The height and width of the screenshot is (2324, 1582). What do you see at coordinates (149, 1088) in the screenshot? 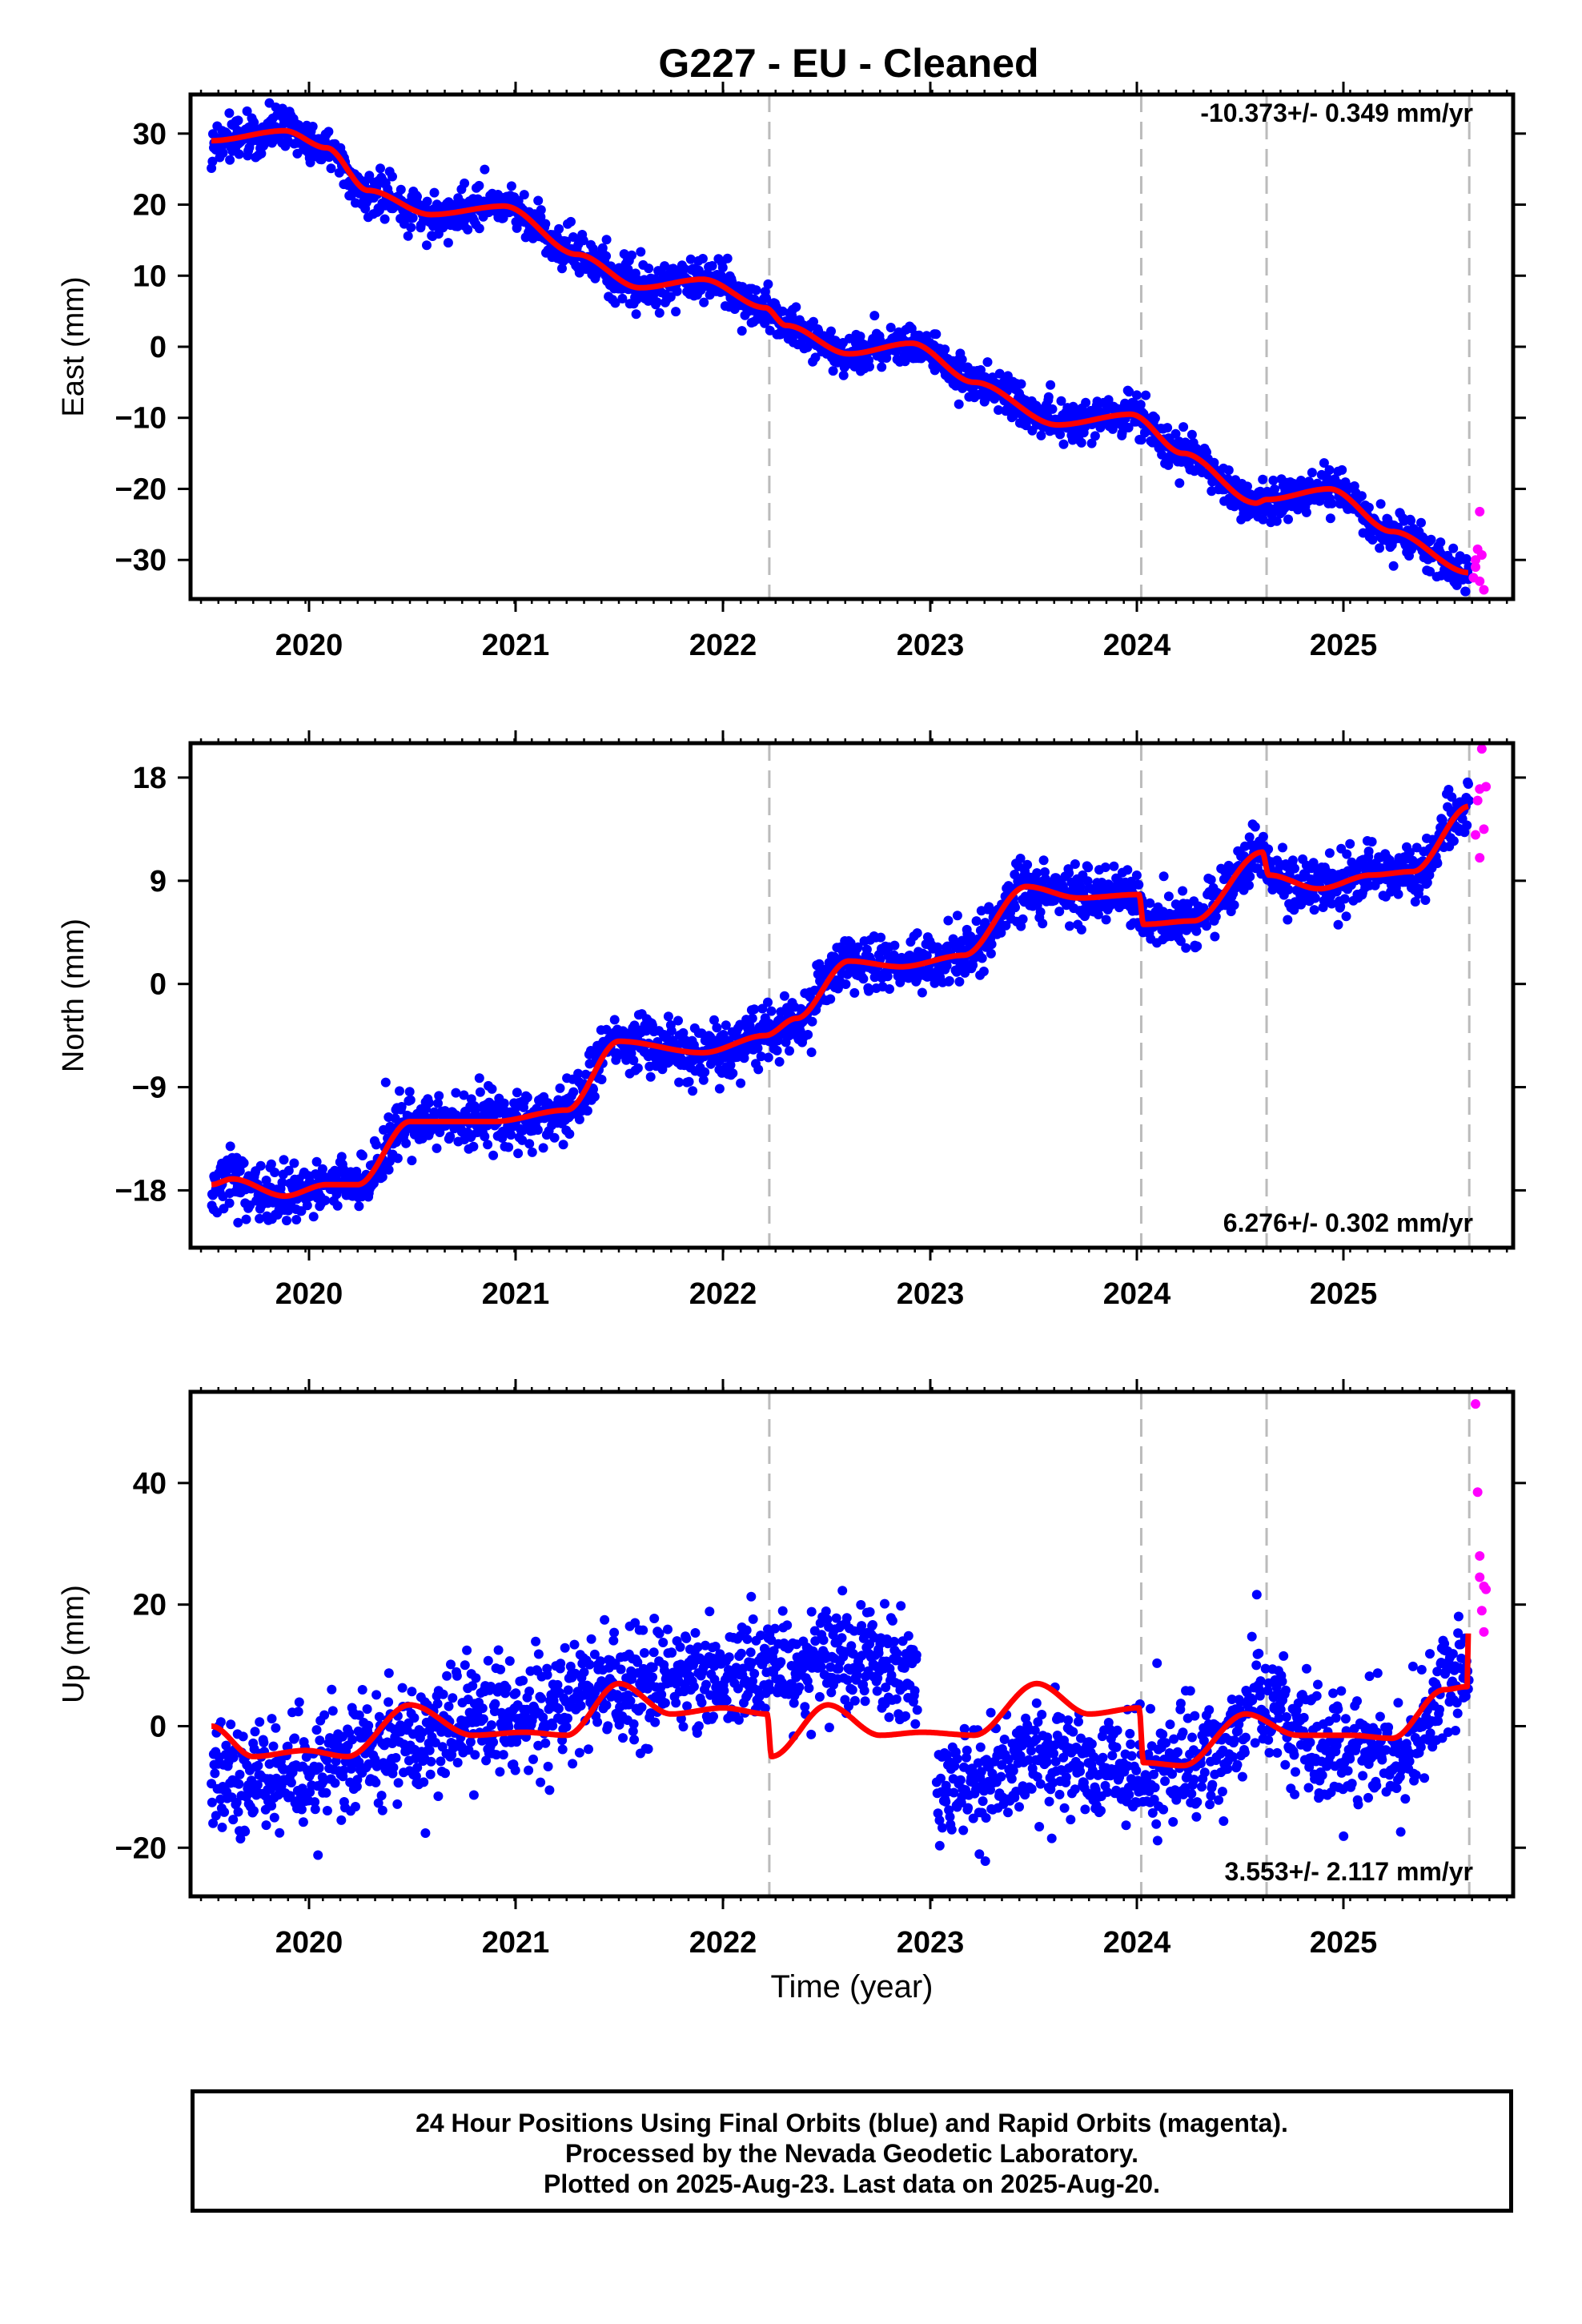
I see `y-tick-label: −9` at bounding box center [149, 1088].